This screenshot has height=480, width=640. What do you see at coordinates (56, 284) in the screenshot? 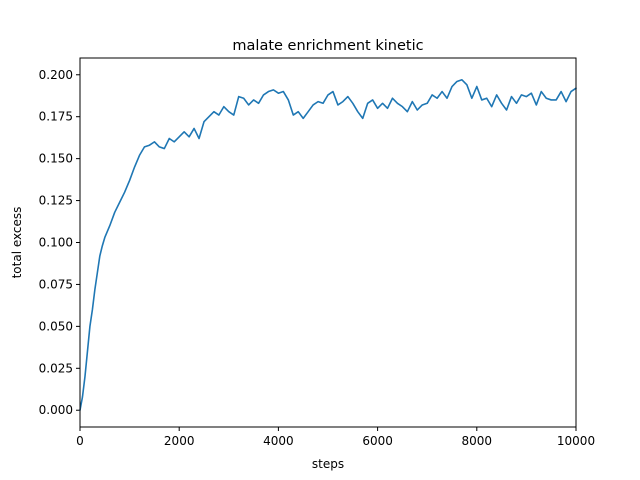
I see `y-tick-label: 0.075` at bounding box center [56, 284].